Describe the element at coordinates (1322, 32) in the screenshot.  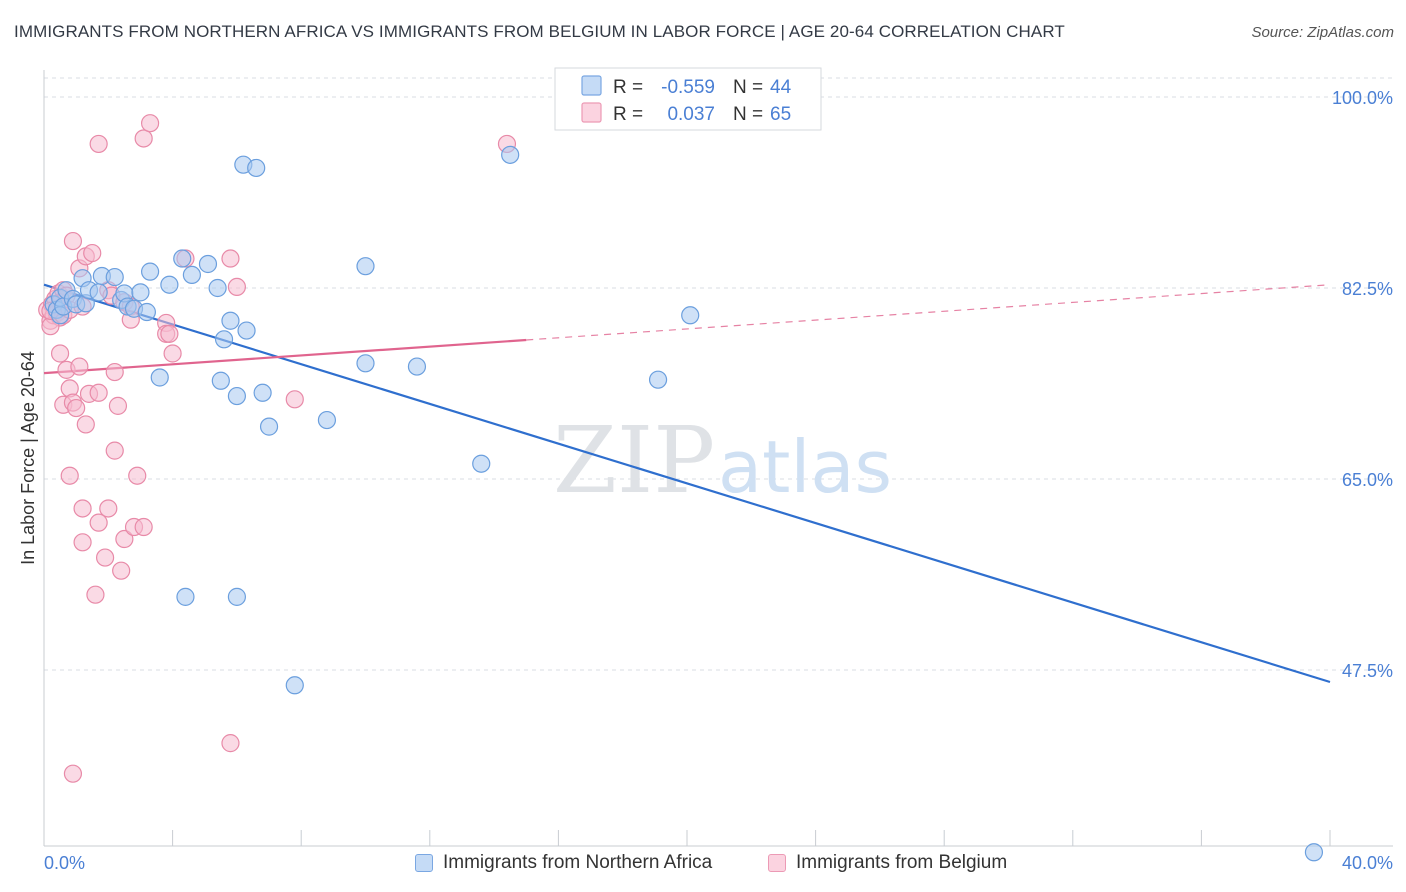
I see `source-label: Source: ZipAtlas.com` at that location.